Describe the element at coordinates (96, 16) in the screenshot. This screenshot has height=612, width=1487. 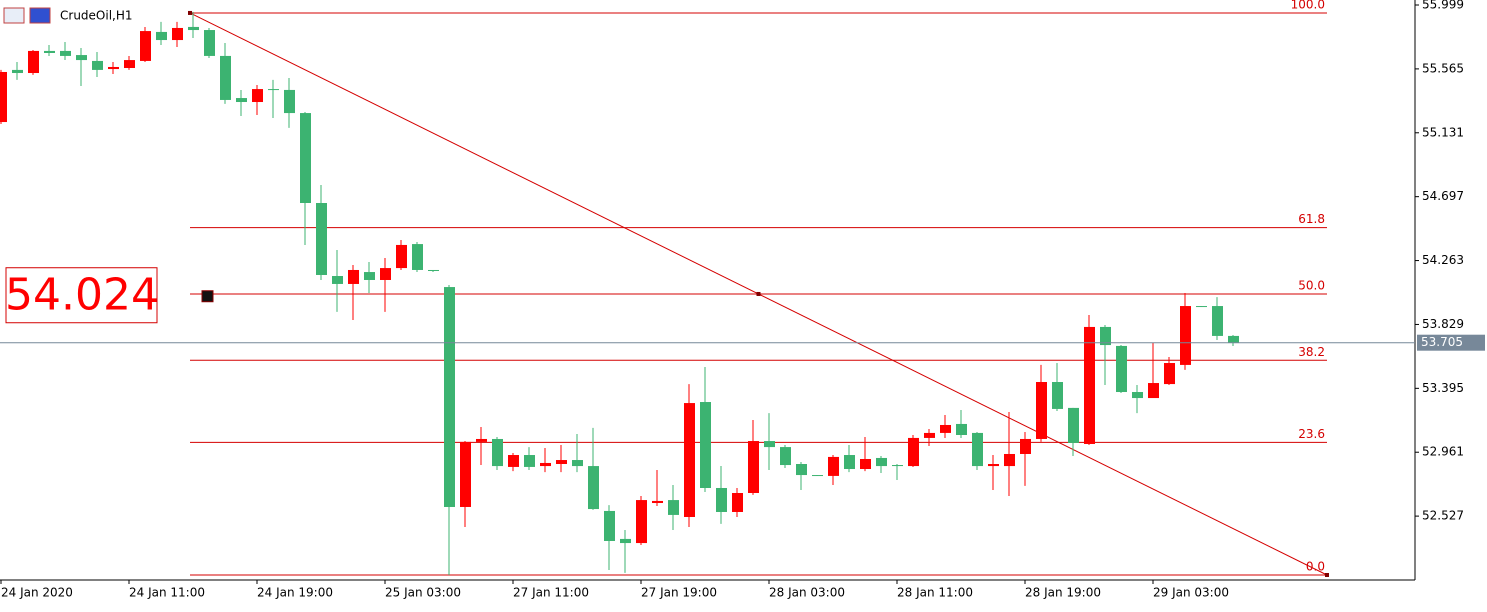
I see `symbol-label: CrudeOil,H1` at that location.